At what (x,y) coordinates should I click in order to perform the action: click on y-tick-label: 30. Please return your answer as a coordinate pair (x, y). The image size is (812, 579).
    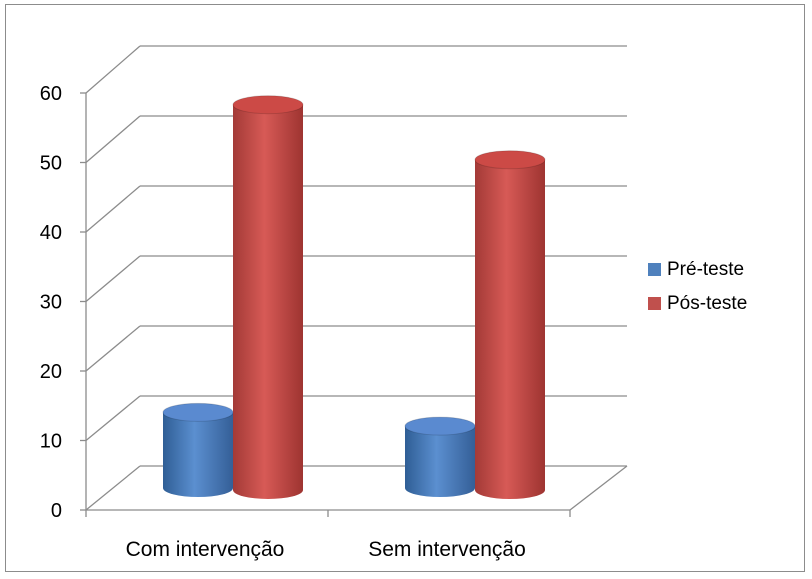
    Looking at the image, I should click on (51, 303).